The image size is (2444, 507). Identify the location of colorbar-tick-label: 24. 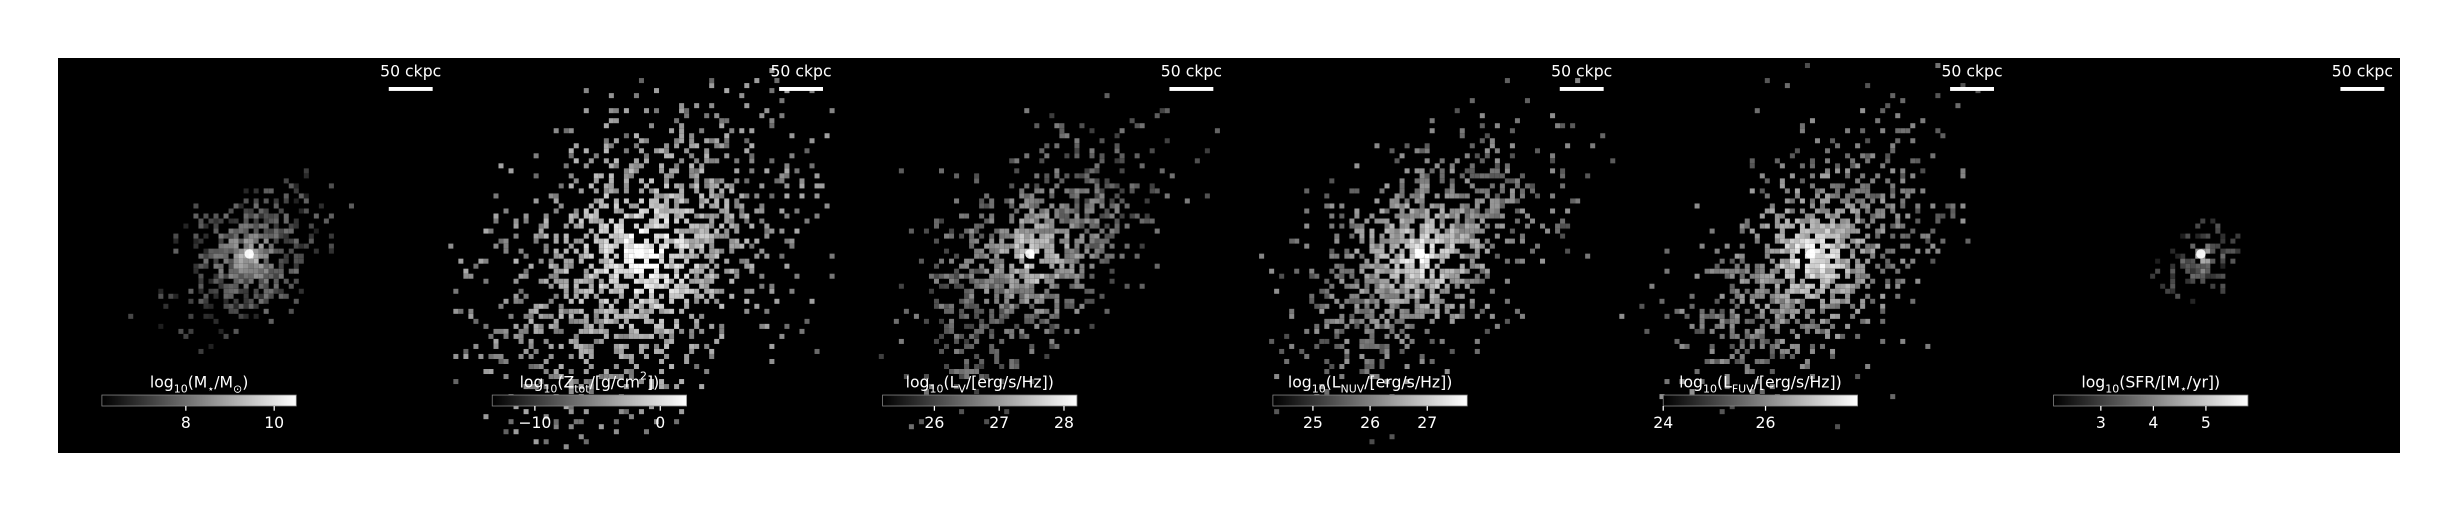
(1663, 422).